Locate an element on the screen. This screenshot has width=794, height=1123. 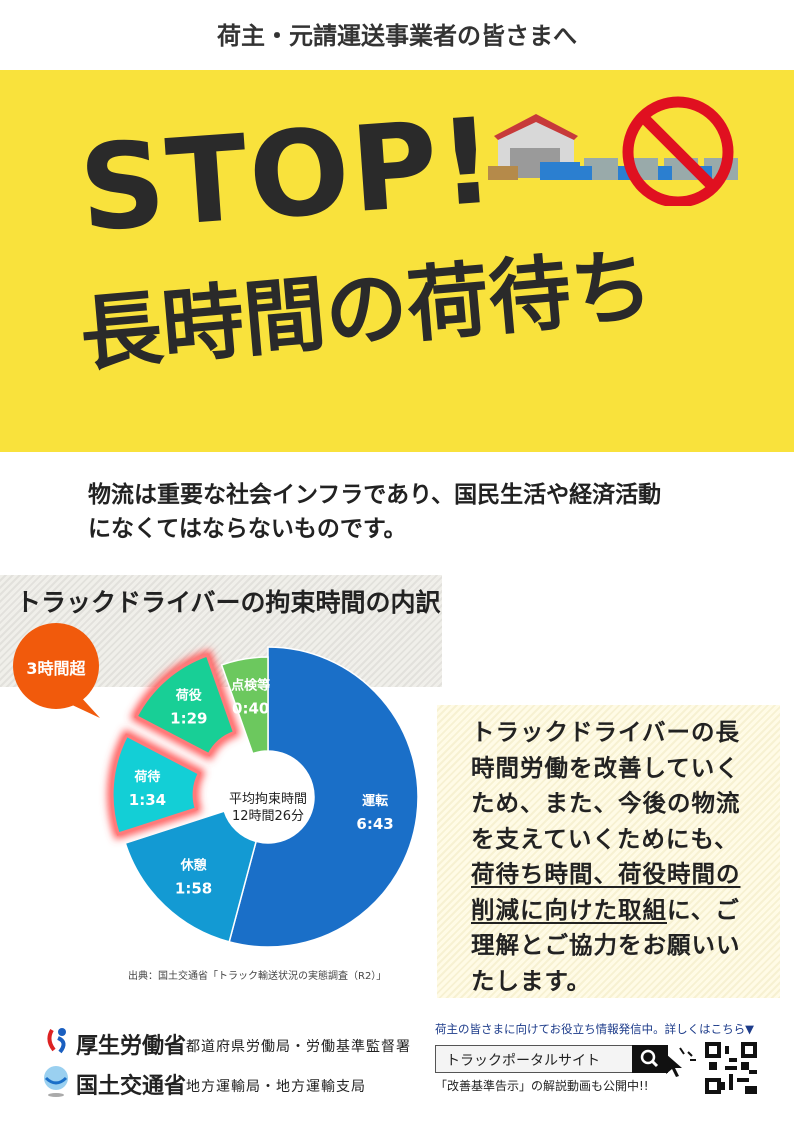
center-label-1: 平均拘束時間 is located at coordinates (268, 799).